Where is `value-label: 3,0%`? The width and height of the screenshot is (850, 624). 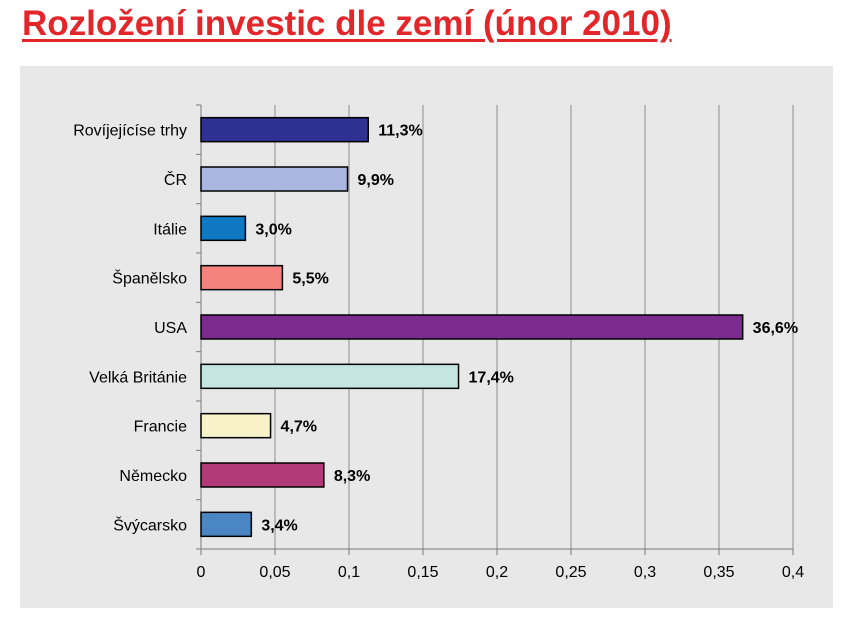 value-label: 3,0% is located at coordinates (273, 229).